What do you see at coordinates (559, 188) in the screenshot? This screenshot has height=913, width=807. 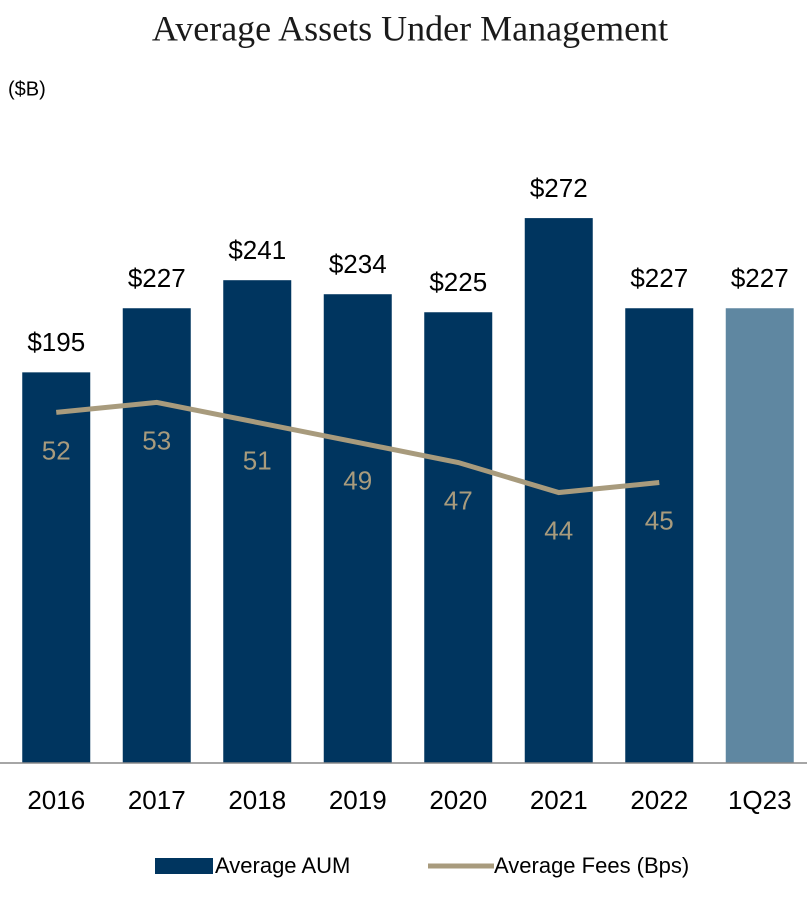 I see `bar-value-label: $272` at bounding box center [559, 188].